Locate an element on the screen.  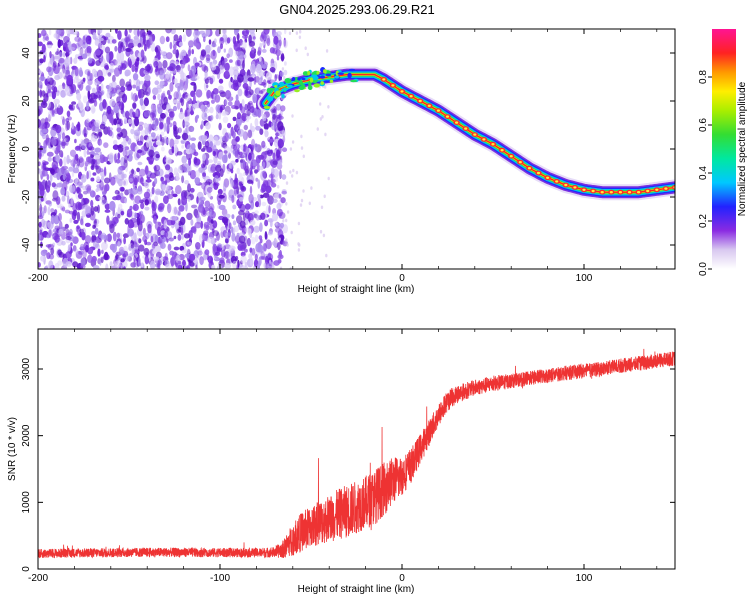
spectrogram-y-label: Frequency (Hz) is located at coordinates (12, 149).